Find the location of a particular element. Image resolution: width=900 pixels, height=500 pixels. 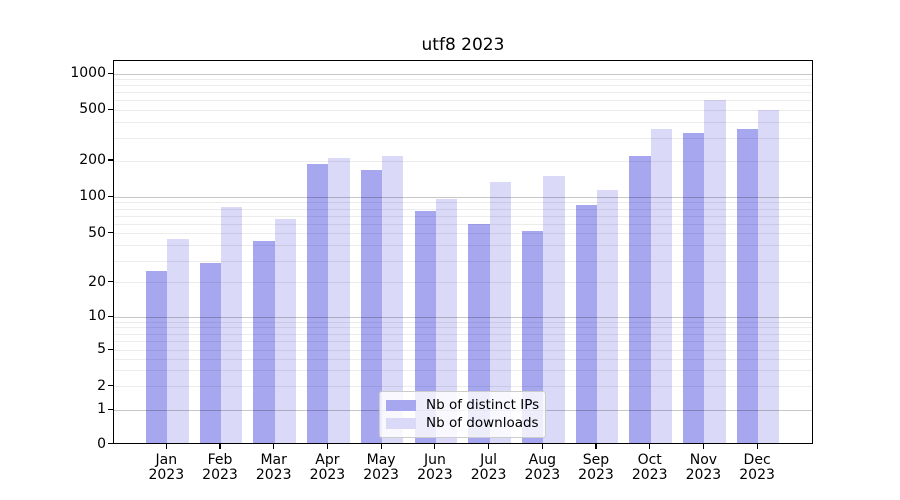

bar-nb-of-downloads-jul-2023 is located at coordinates (500, 312).